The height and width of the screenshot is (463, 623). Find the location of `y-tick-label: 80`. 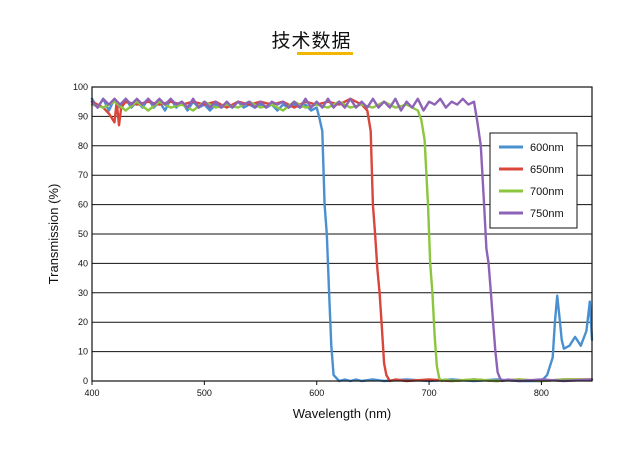

y-tick-label: 80 is located at coordinates (83, 146).